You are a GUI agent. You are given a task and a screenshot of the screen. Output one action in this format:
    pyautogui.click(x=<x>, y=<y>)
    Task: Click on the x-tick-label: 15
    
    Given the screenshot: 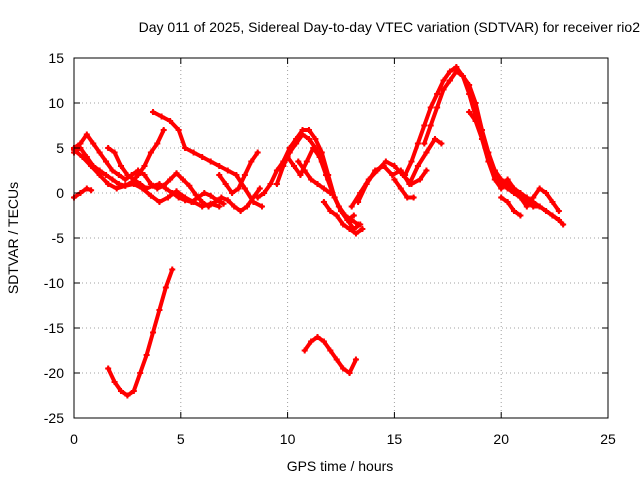 What is the action you would take?
    pyautogui.click(x=395, y=439)
    